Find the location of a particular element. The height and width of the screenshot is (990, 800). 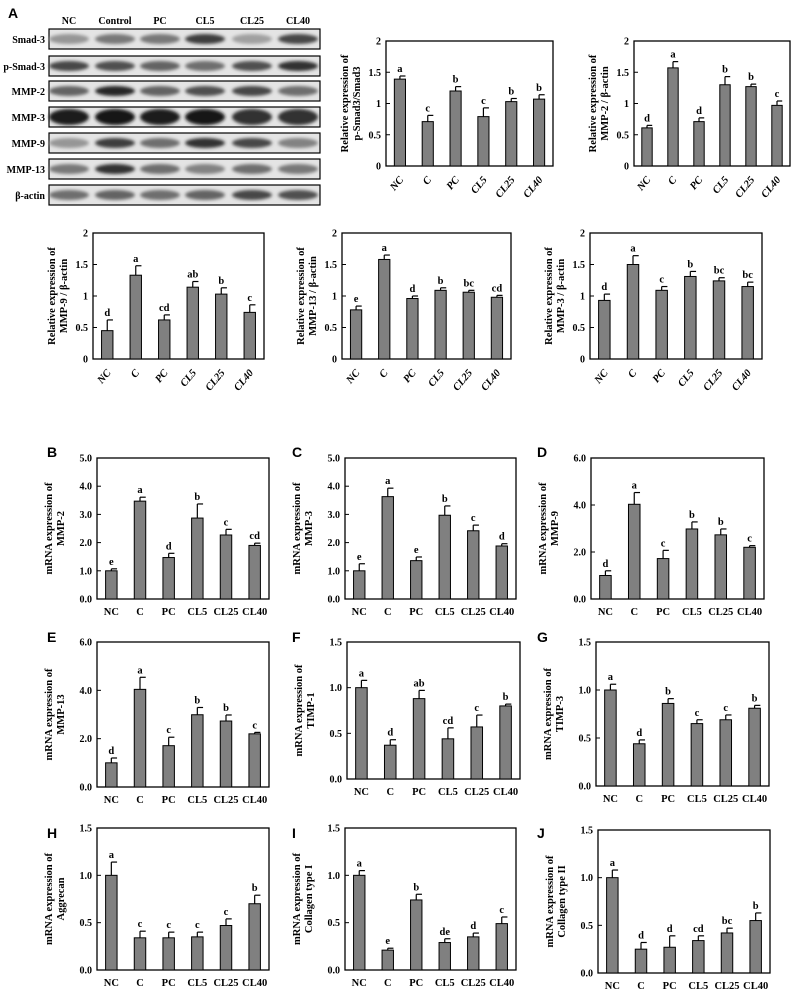

significance-letter: bc is located at coordinates (719, 271).